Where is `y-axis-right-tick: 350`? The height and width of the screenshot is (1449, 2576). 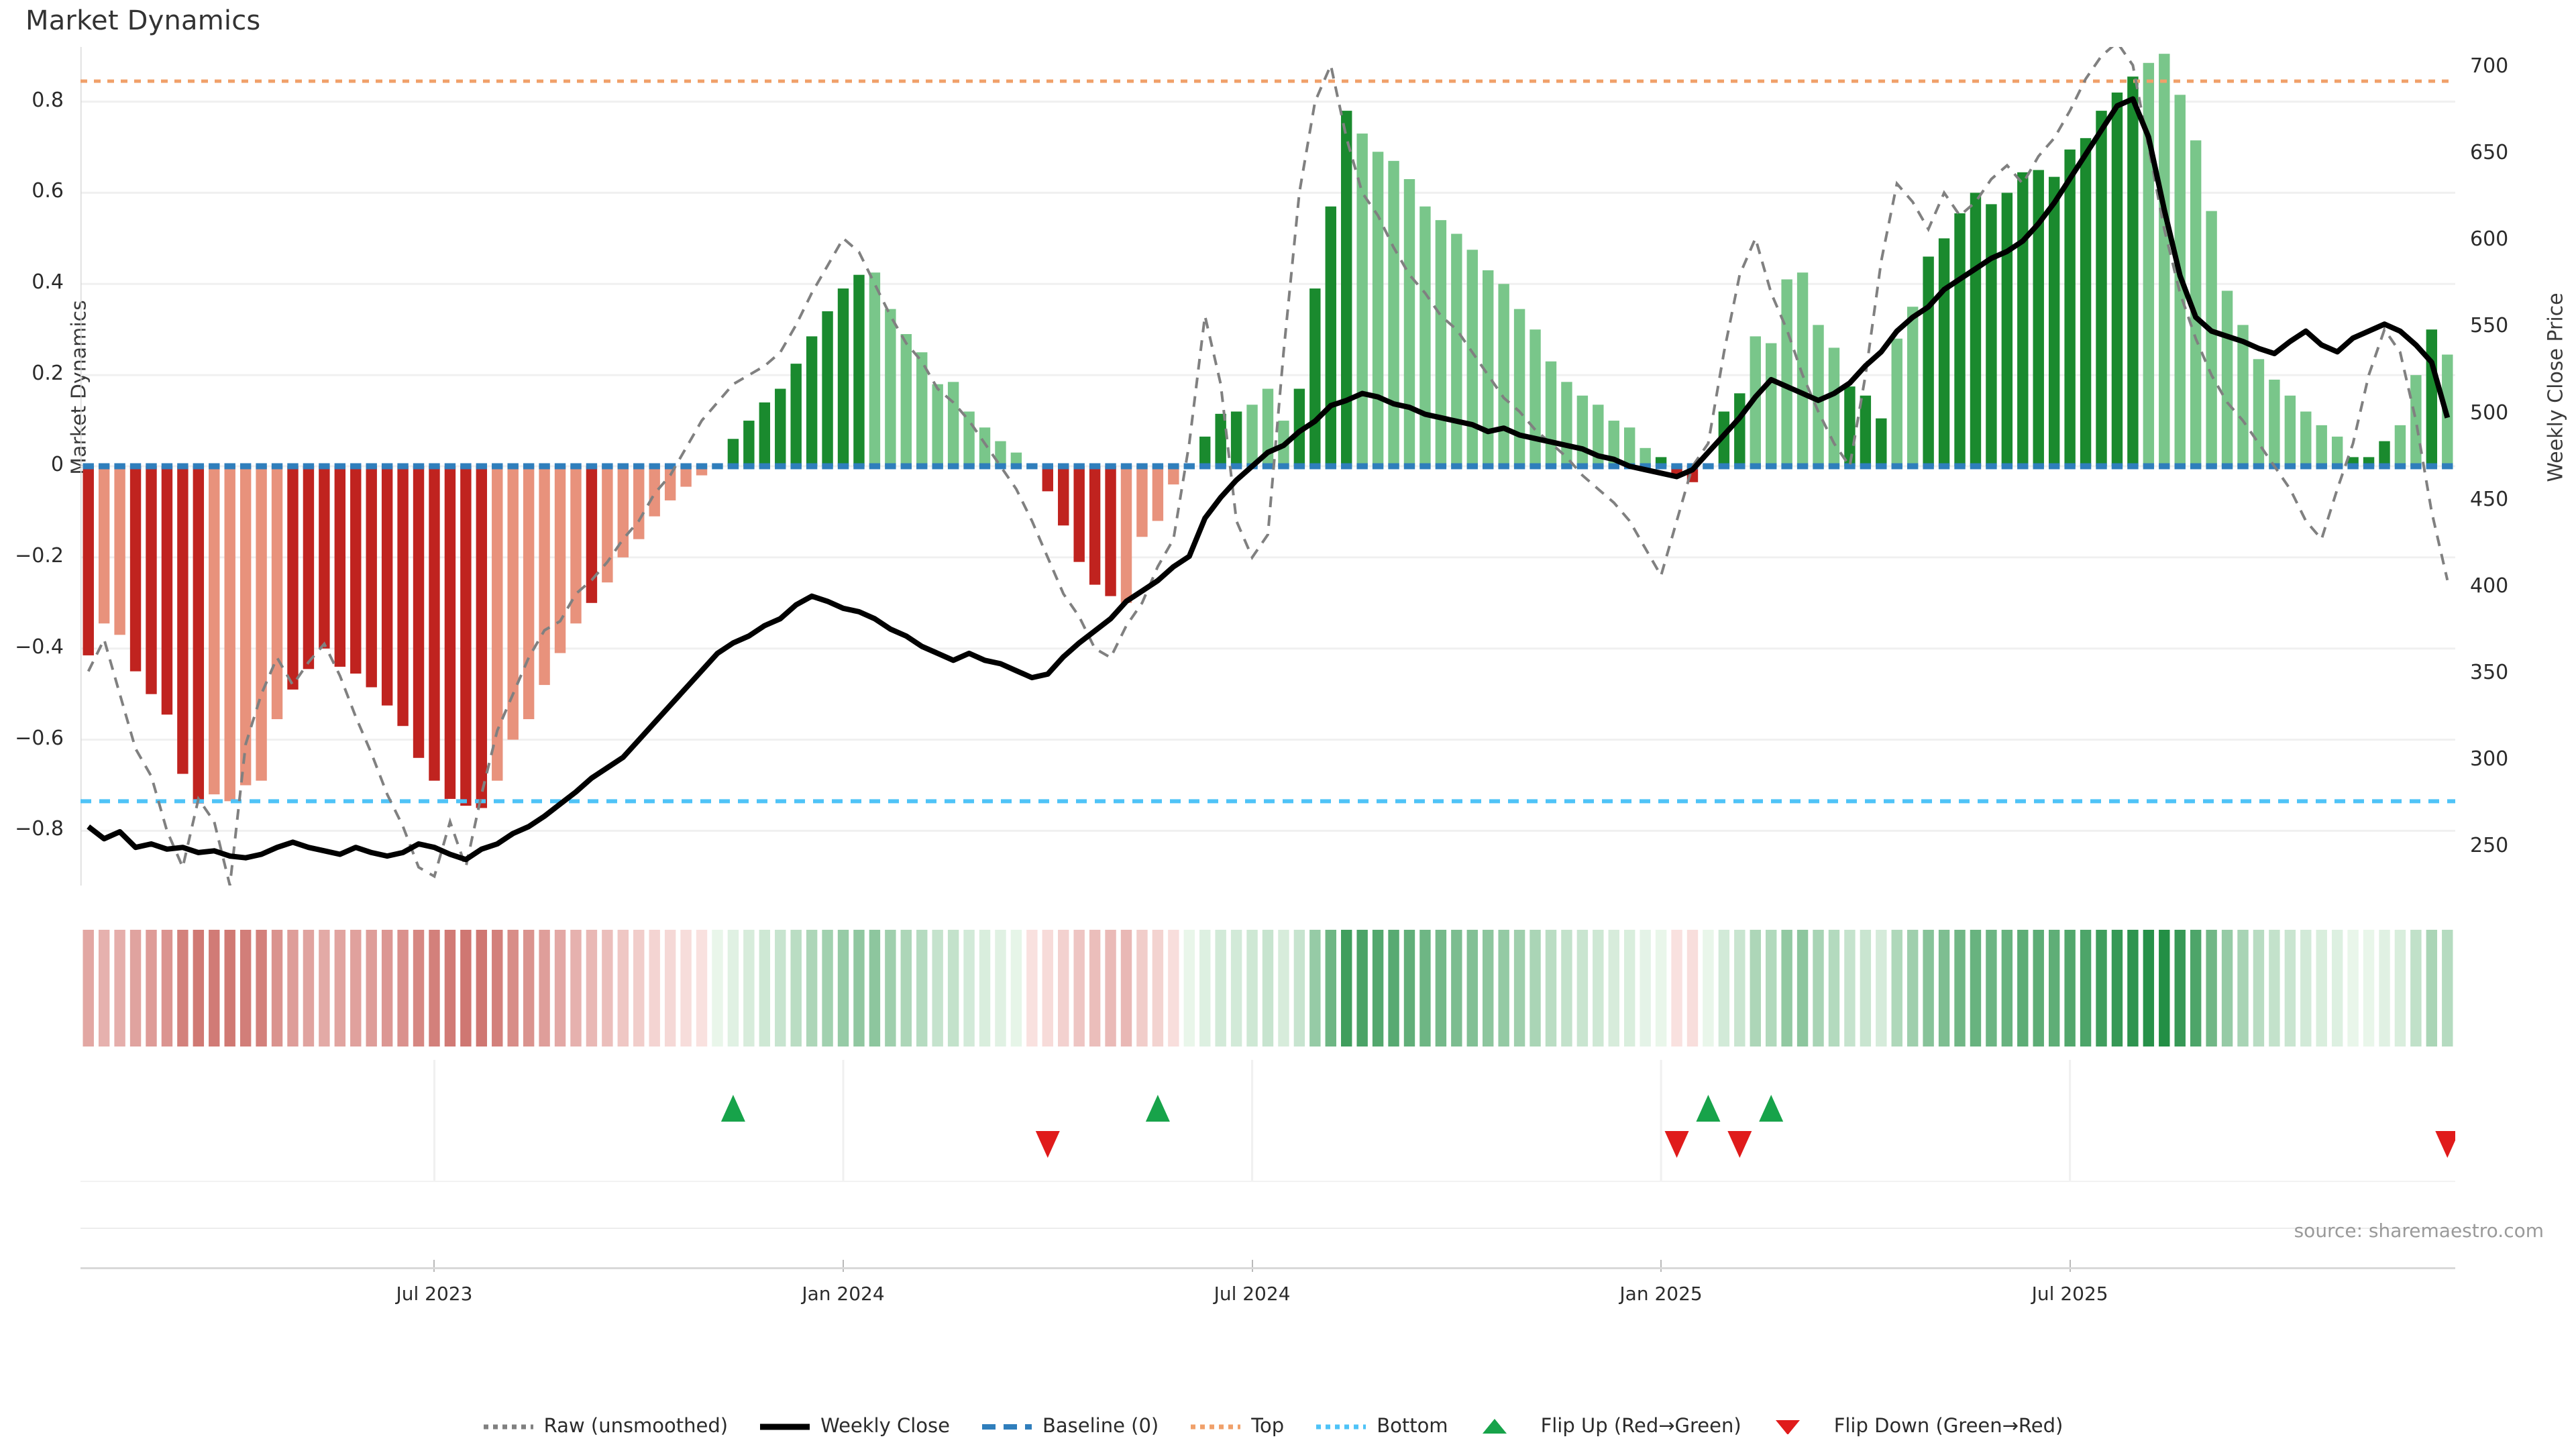 y-axis-right-tick: 350 is located at coordinates (2489, 672).